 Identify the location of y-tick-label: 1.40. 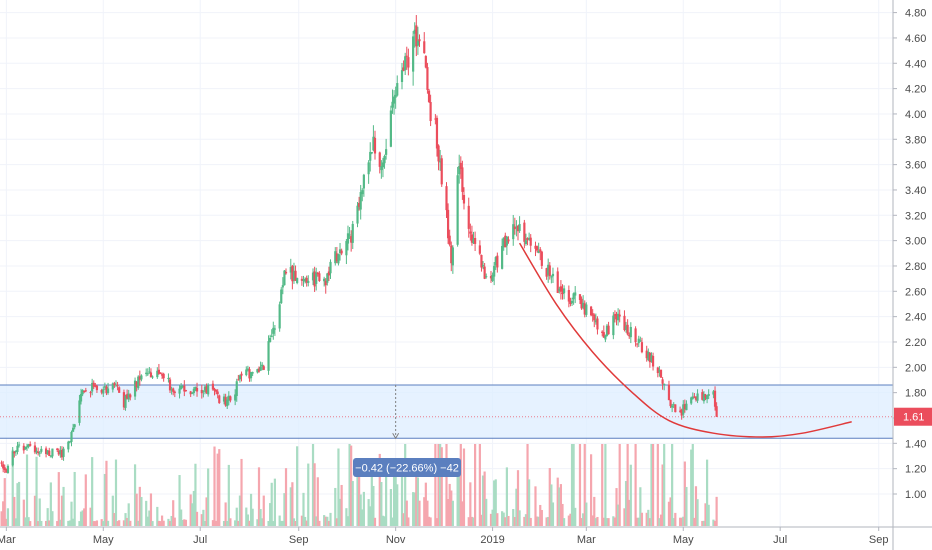
(915, 444).